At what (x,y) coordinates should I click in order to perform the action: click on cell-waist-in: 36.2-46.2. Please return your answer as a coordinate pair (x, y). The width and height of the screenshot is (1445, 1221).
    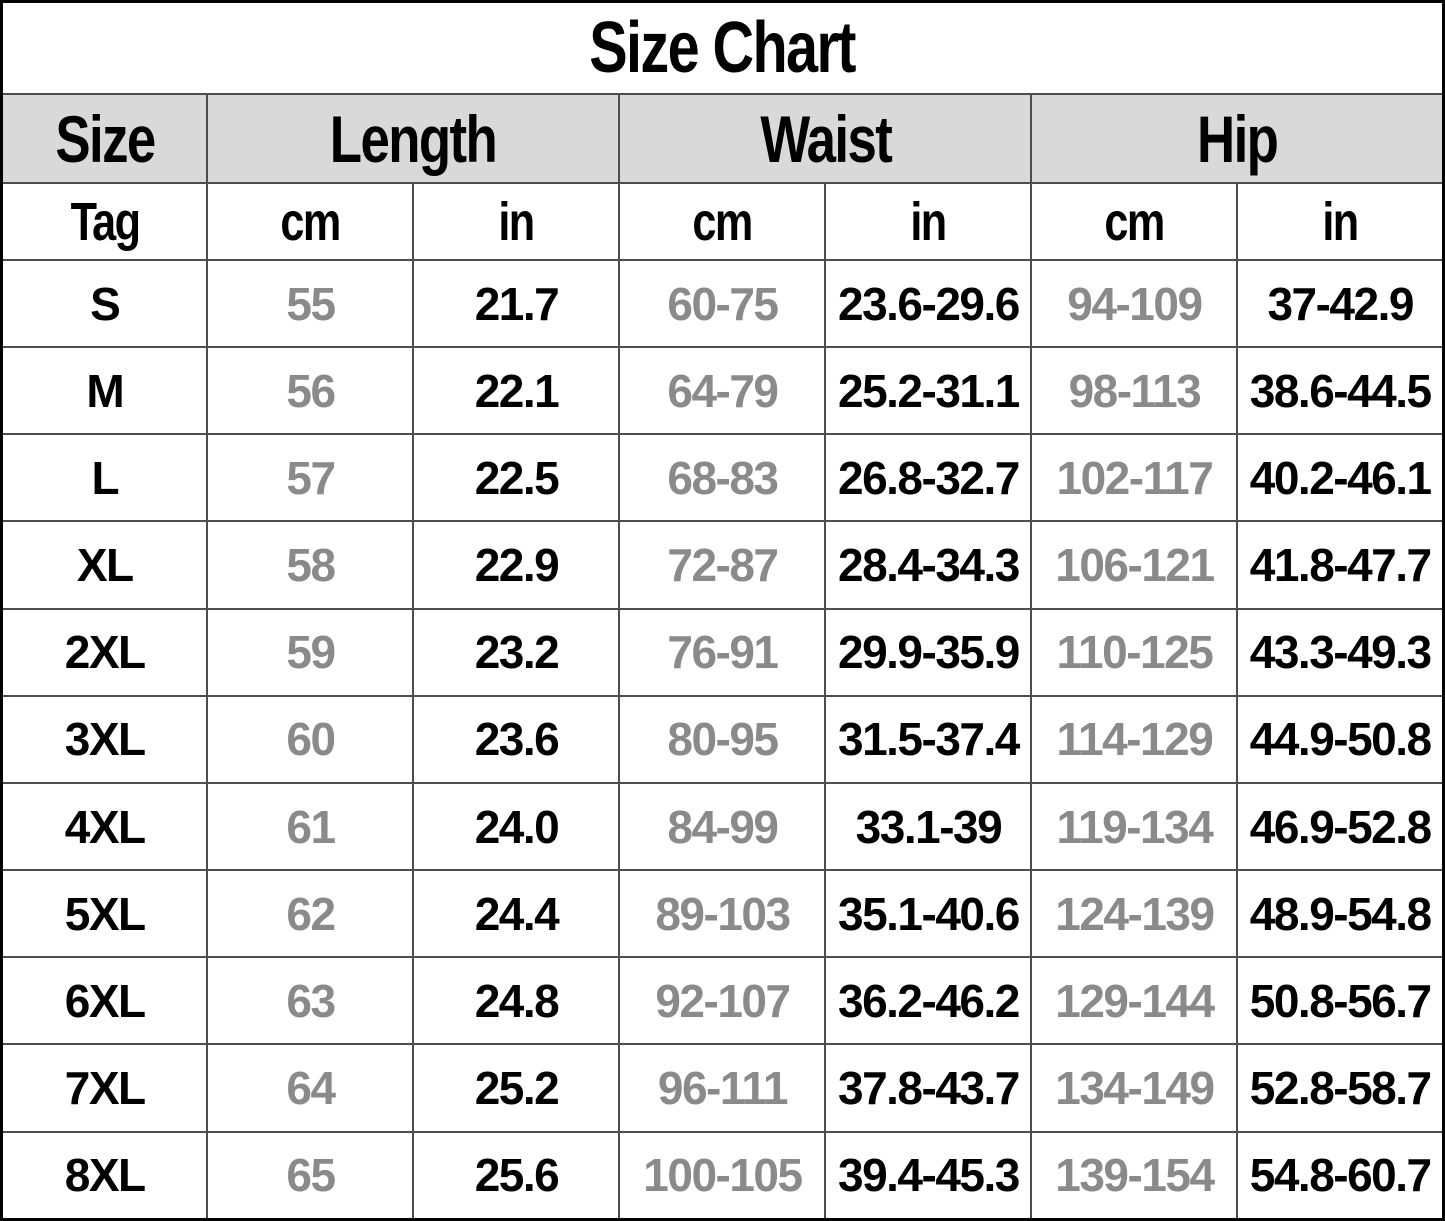
    Looking at the image, I should click on (928, 1001).